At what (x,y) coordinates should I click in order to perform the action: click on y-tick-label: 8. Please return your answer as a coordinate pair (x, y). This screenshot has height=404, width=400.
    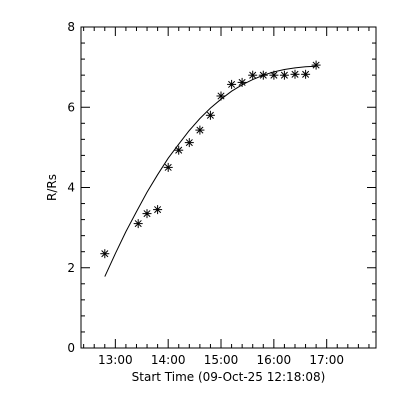
    Looking at the image, I should click on (71, 27).